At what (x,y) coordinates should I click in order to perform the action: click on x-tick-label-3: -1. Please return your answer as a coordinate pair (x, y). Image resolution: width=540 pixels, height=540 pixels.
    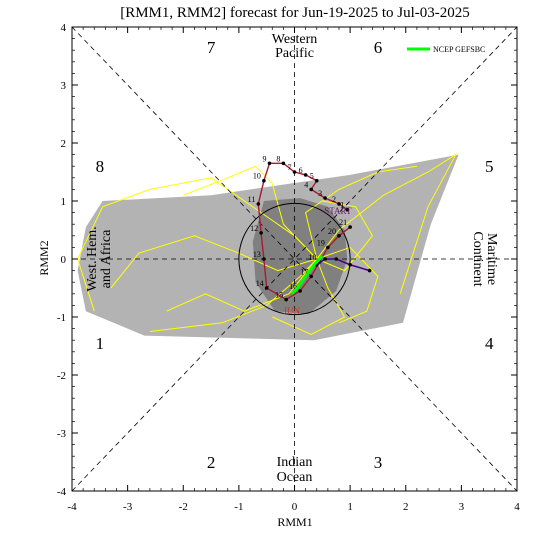
    Looking at the image, I should click on (238, 507).